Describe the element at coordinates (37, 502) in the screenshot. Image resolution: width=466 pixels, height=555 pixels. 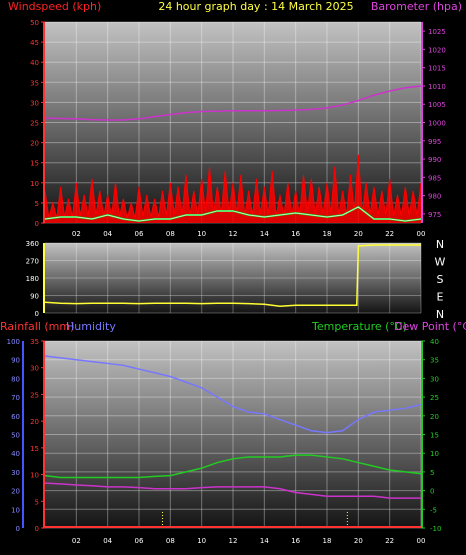
I see `rain-tick-label: 5` at that location.